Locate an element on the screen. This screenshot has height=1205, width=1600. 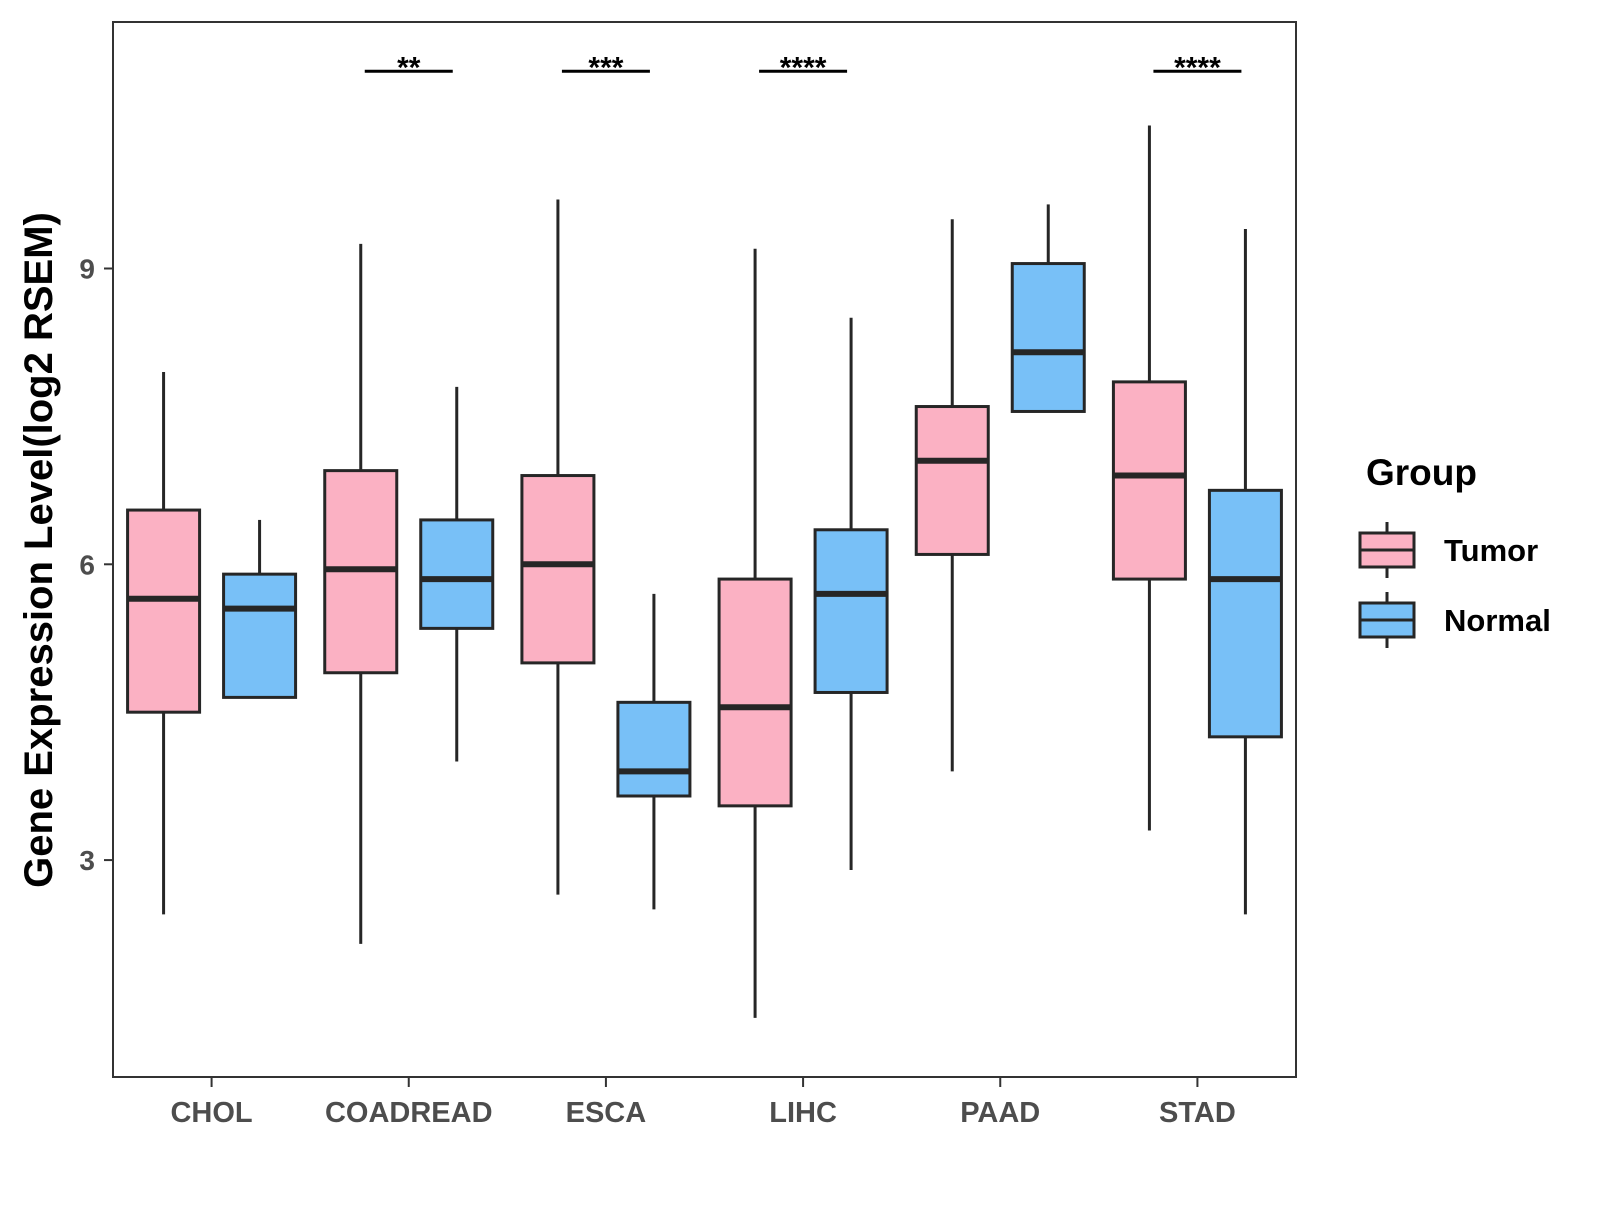
box-tumor-lihc is located at coordinates (755, 633).